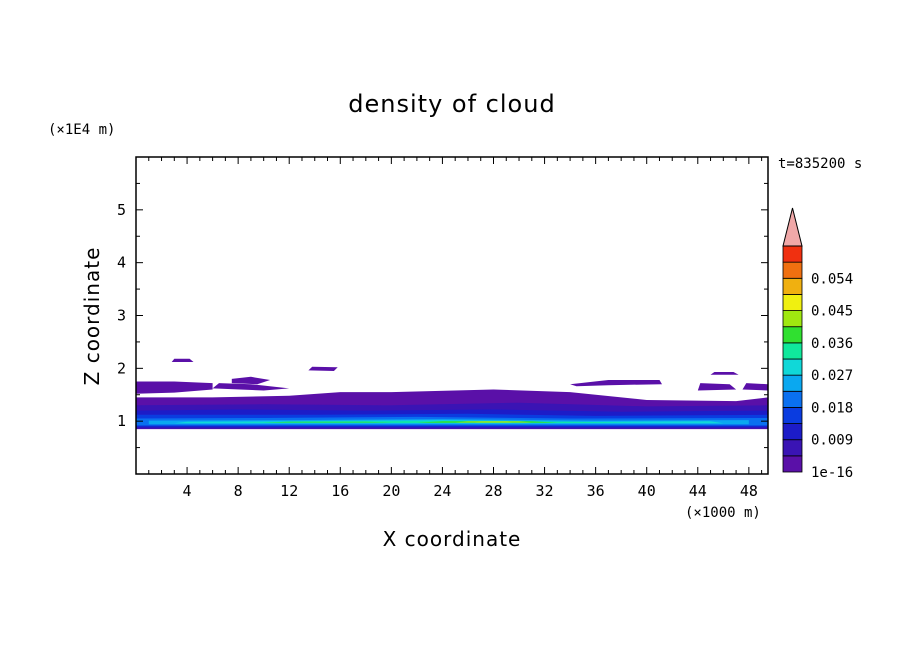  Describe the element at coordinates (723, 513) in the screenshot. I see `x-unit-label: (×1000 m)` at that location.